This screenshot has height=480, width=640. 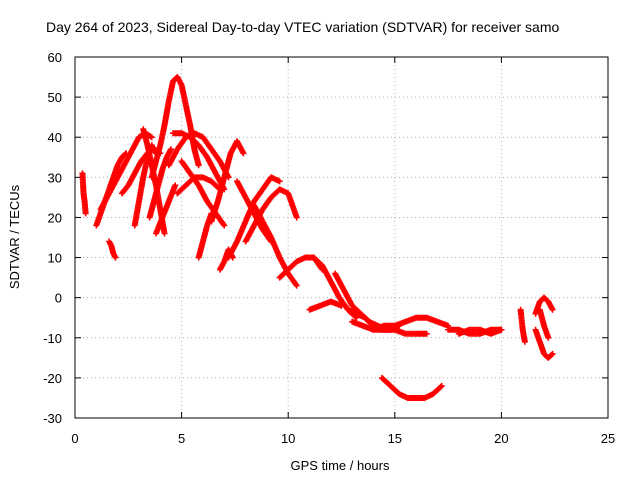 What do you see at coordinates (52, 418) in the screenshot?
I see `y-tick-label: -30` at bounding box center [52, 418].